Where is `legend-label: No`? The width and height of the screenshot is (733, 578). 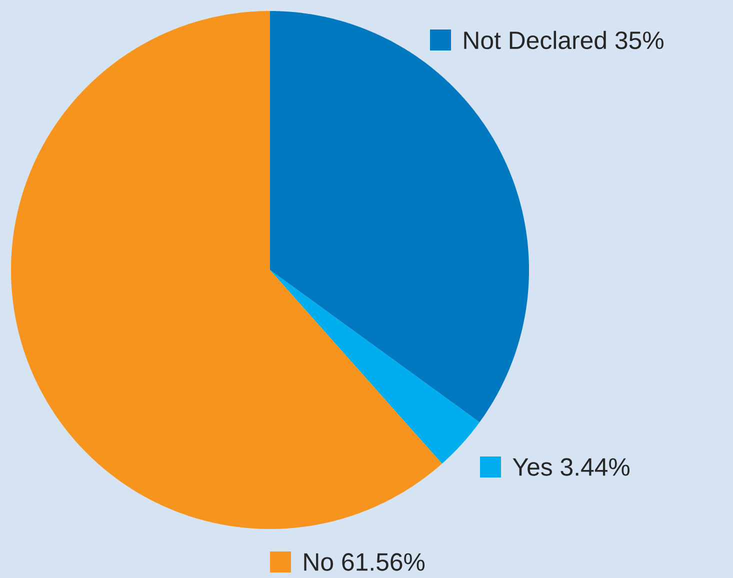
legend-label: No is located at coordinates (318, 562).